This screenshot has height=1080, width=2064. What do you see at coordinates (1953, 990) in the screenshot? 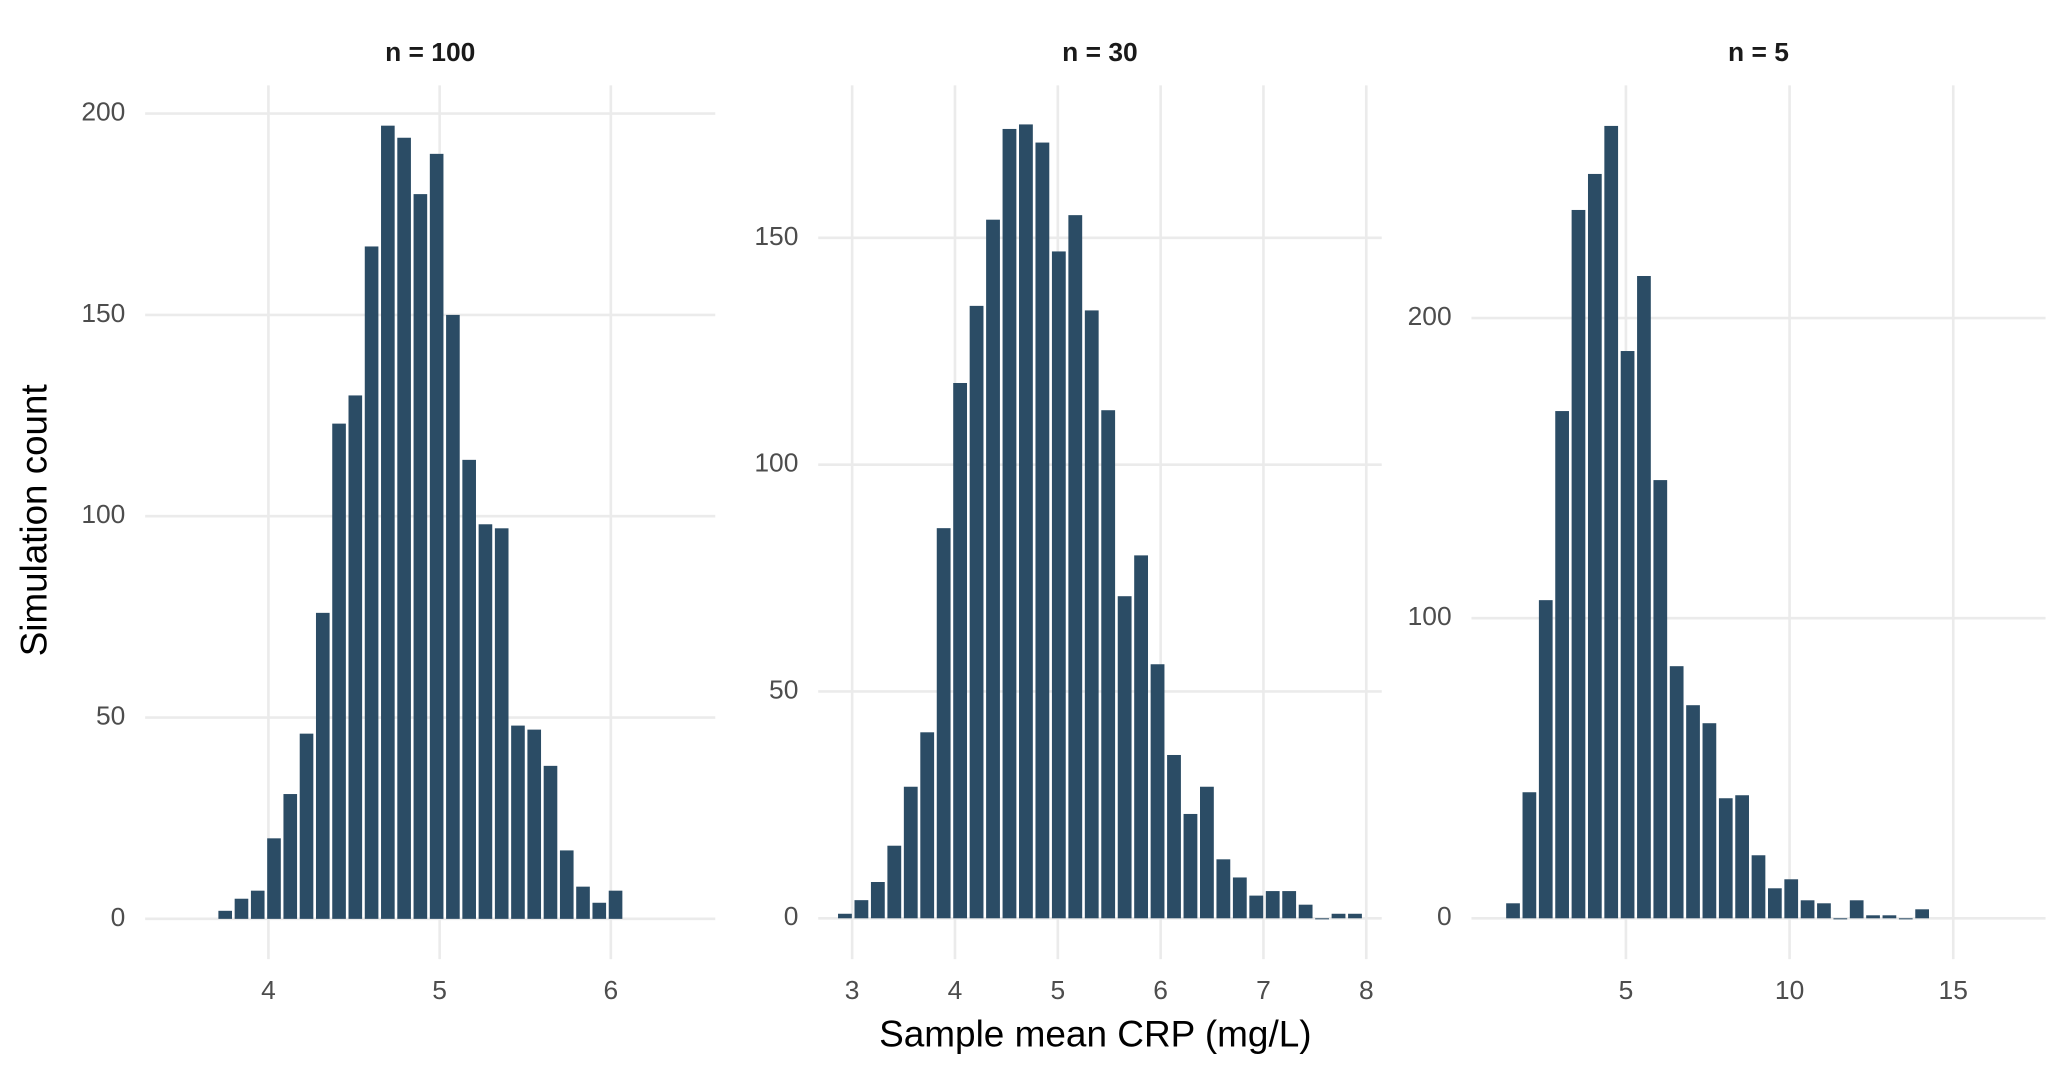
I see `x-tick-label: 15` at bounding box center [1953, 990].